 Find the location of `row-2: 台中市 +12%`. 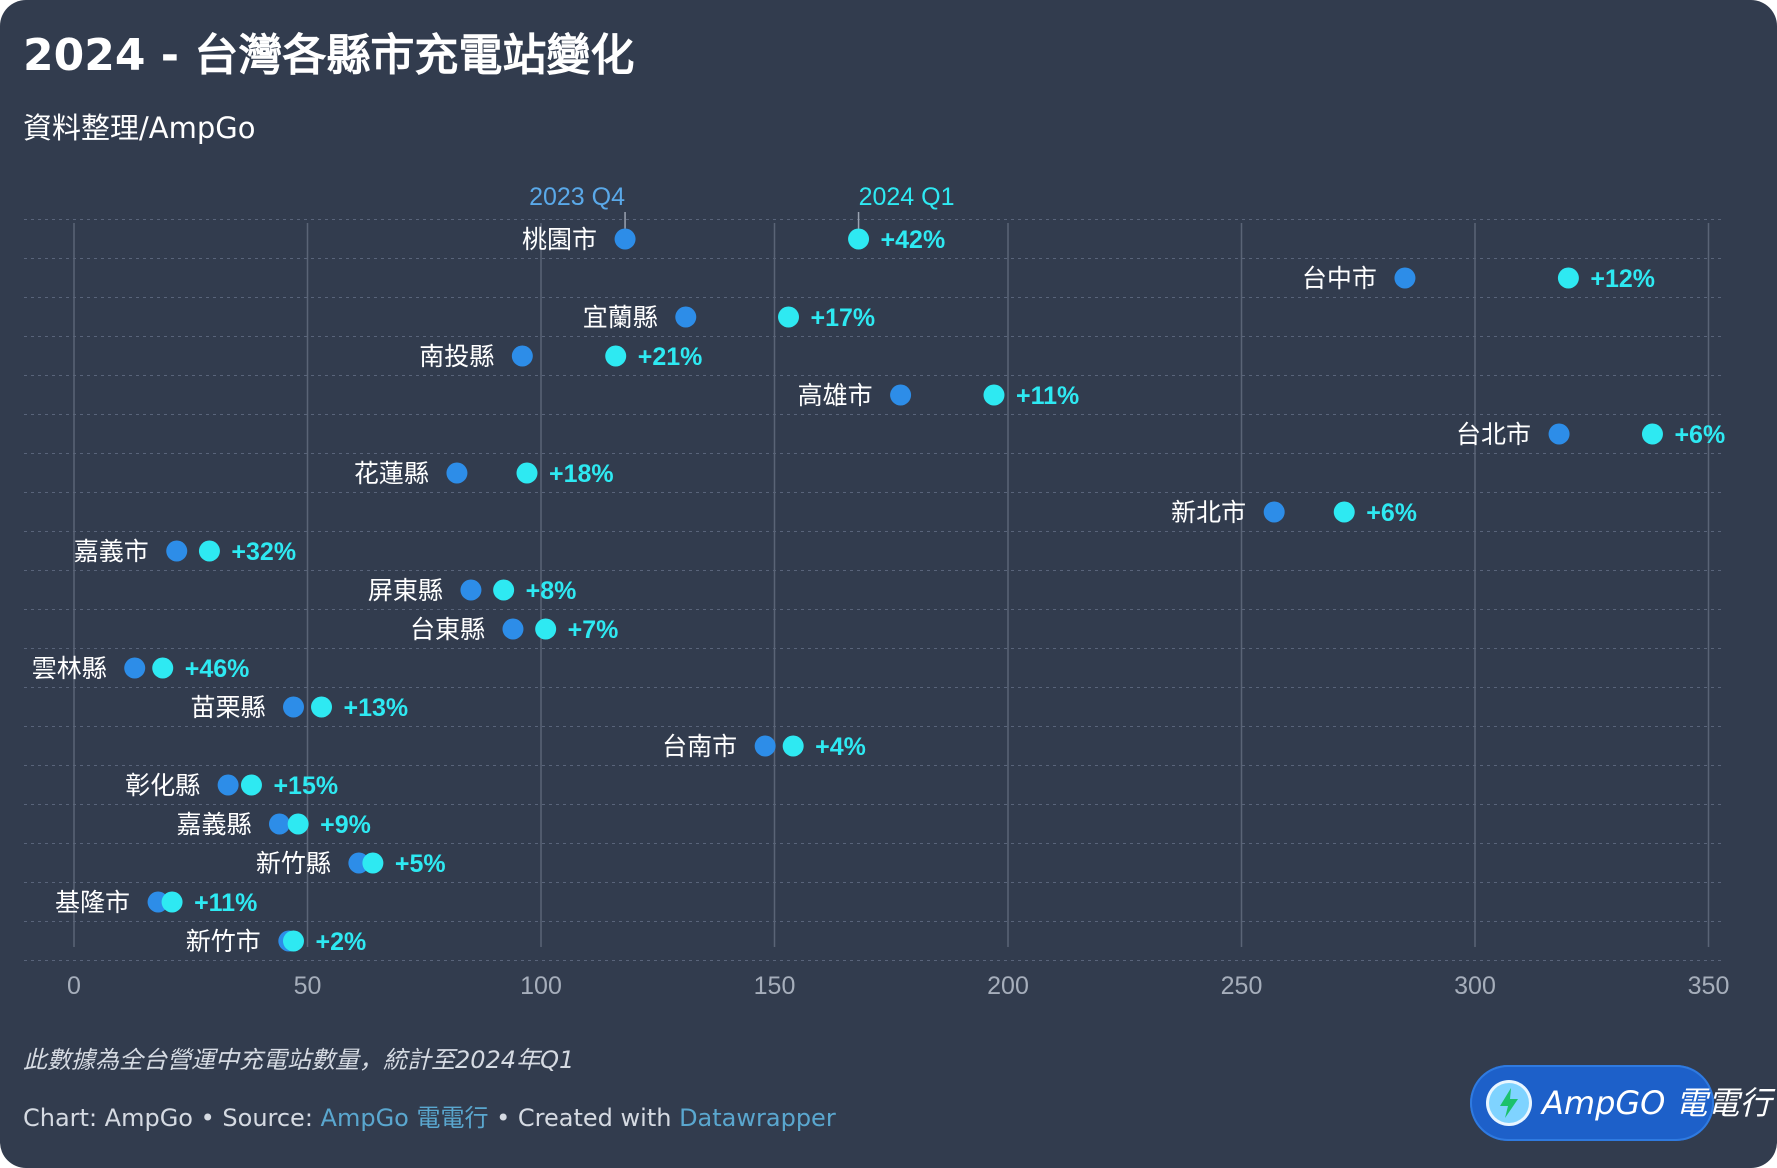

row-2: 台中市 +12% is located at coordinates (1478, 278).